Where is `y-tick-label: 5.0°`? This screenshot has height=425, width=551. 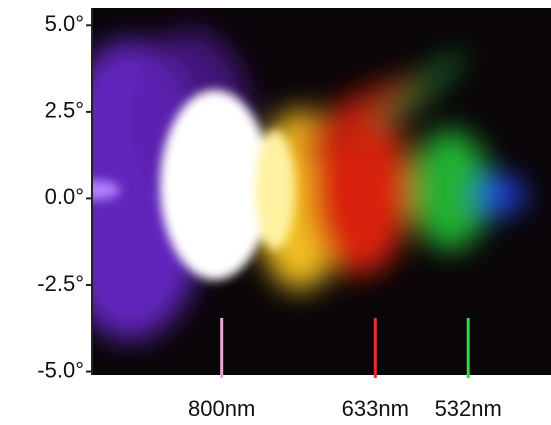 y-tick-label: 5.0° is located at coordinates (64, 23).